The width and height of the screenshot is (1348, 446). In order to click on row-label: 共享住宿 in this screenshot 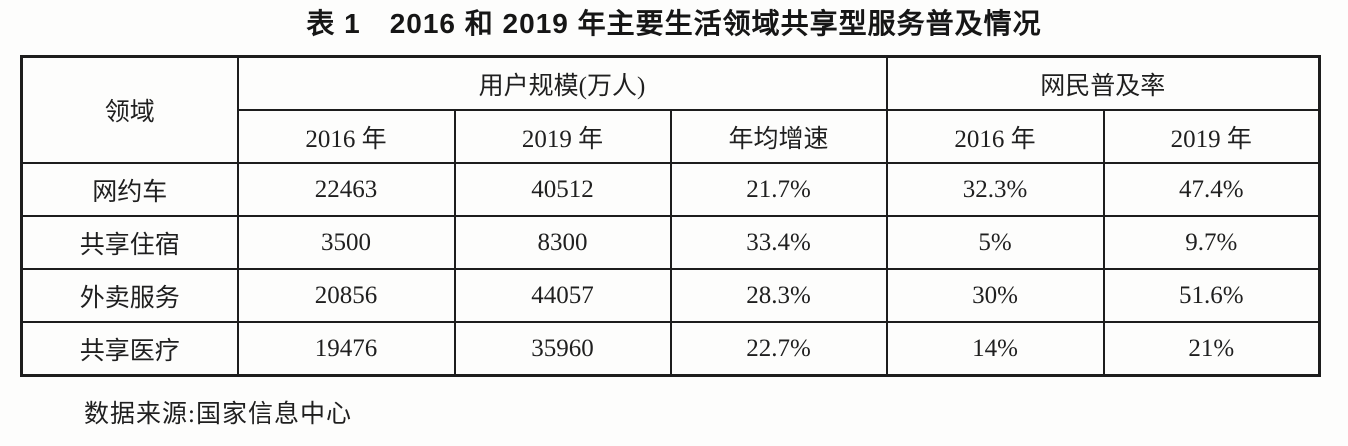, I will do `click(129, 242)`.